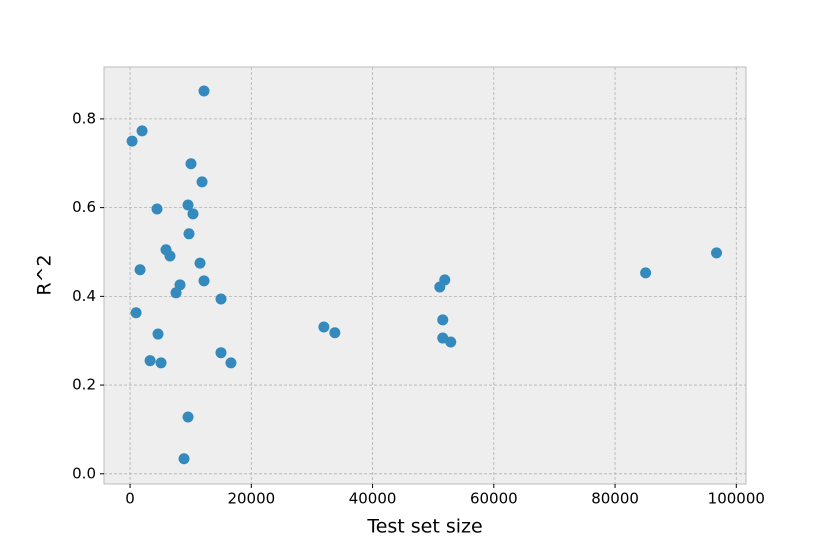 The image size is (830, 554). What do you see at coordinates (615, 499) in the screenshot?
I see `x-tick-label: 80000` at bounding box center [615, 499].